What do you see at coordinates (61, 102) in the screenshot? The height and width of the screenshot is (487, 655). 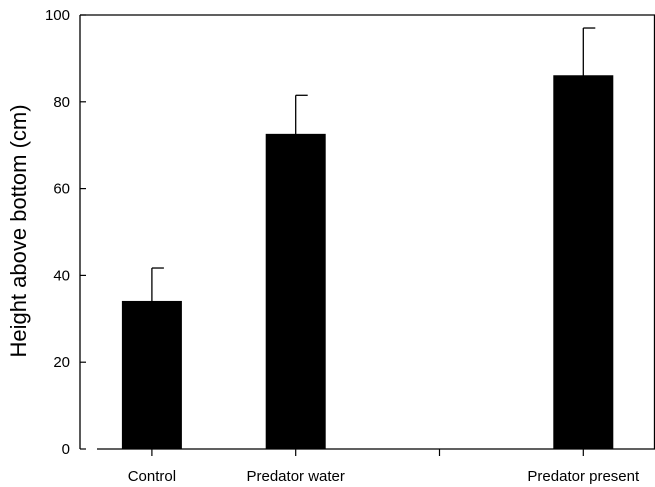 I see `y-tick-label: 80` at bounding box center [61, 102].